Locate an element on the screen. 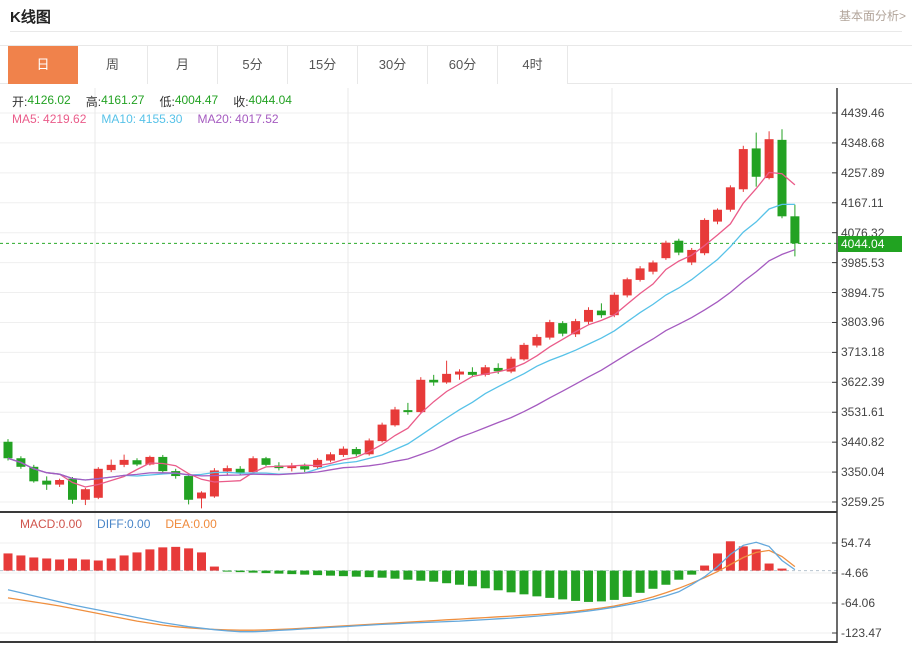 The height and width of the screenshot is (647, 912). price-axis-tick: 3440.82 is located at coordinates (863, 442).